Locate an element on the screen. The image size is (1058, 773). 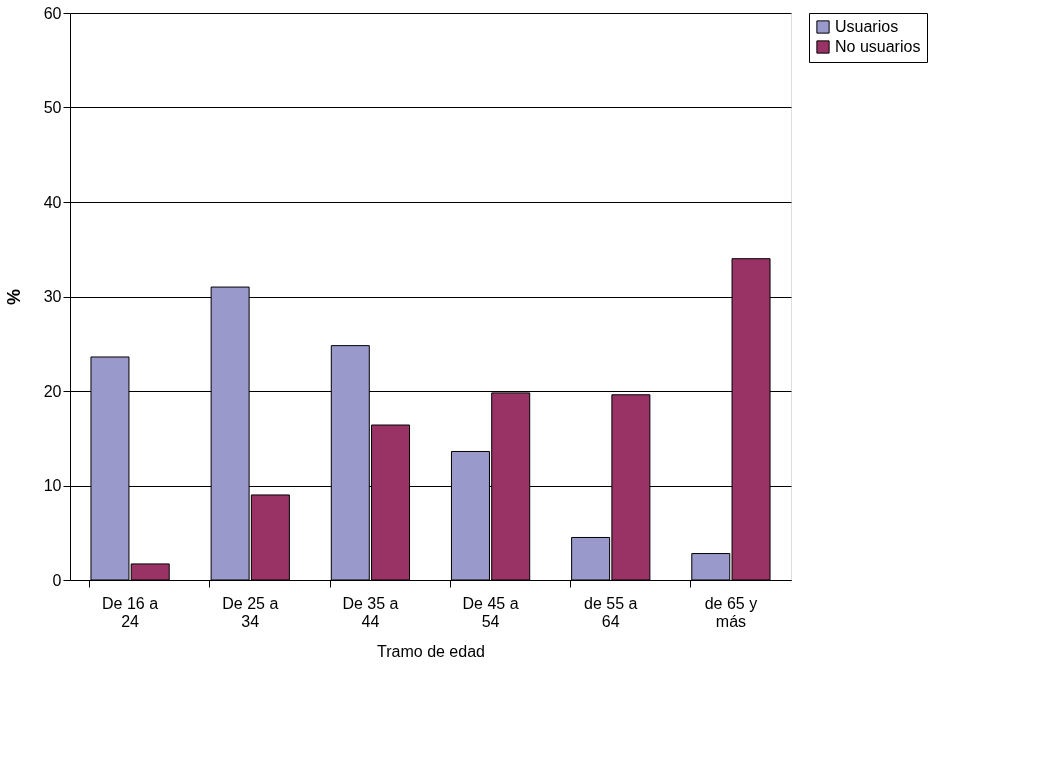
y-axis-title: % is located at coordinates (13, 297).